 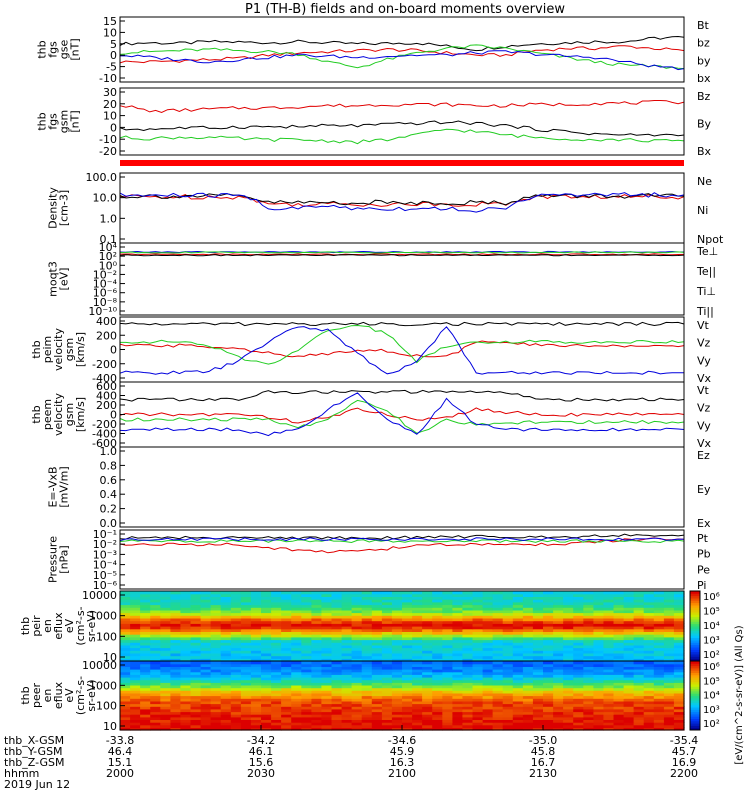 I want to click on colorbar-tick-label: 10², so click(x=711, y=724).